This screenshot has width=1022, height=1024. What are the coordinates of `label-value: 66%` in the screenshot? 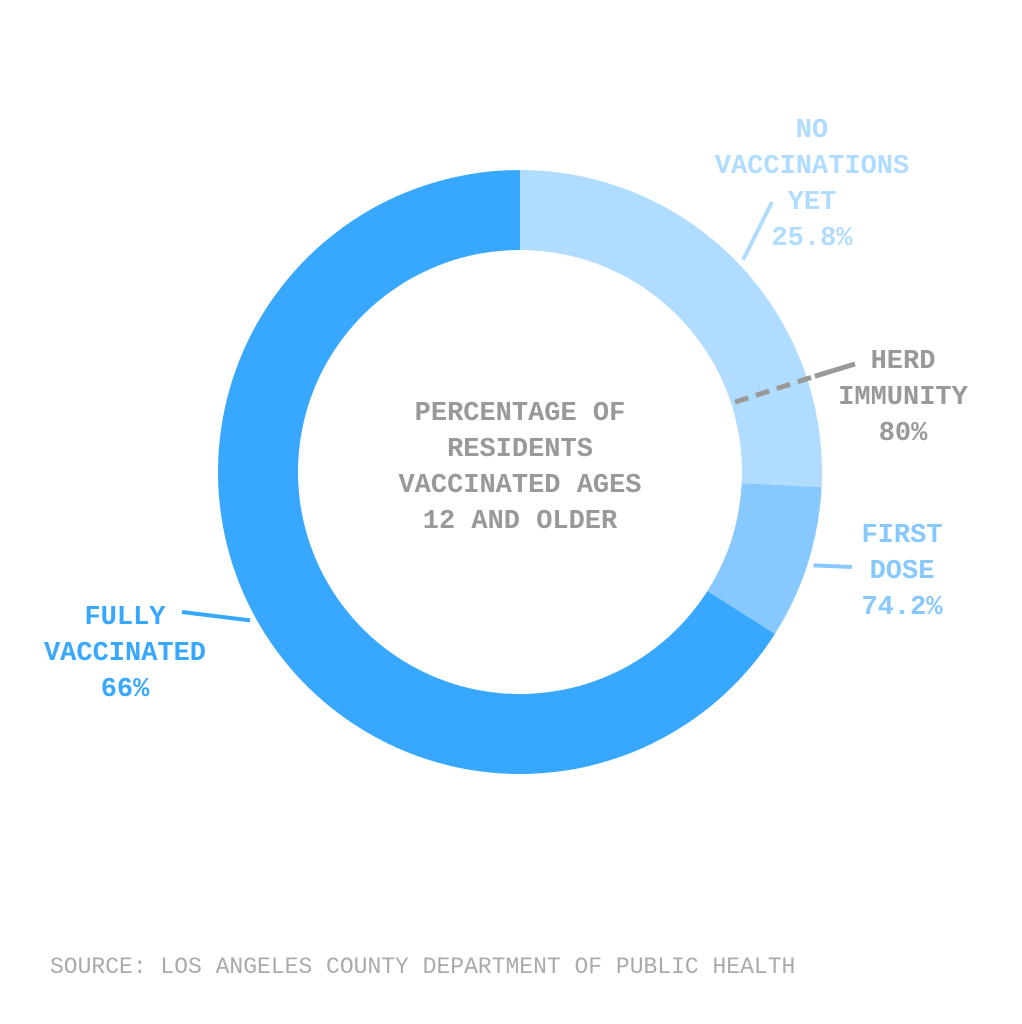 It's located at (125, 690).